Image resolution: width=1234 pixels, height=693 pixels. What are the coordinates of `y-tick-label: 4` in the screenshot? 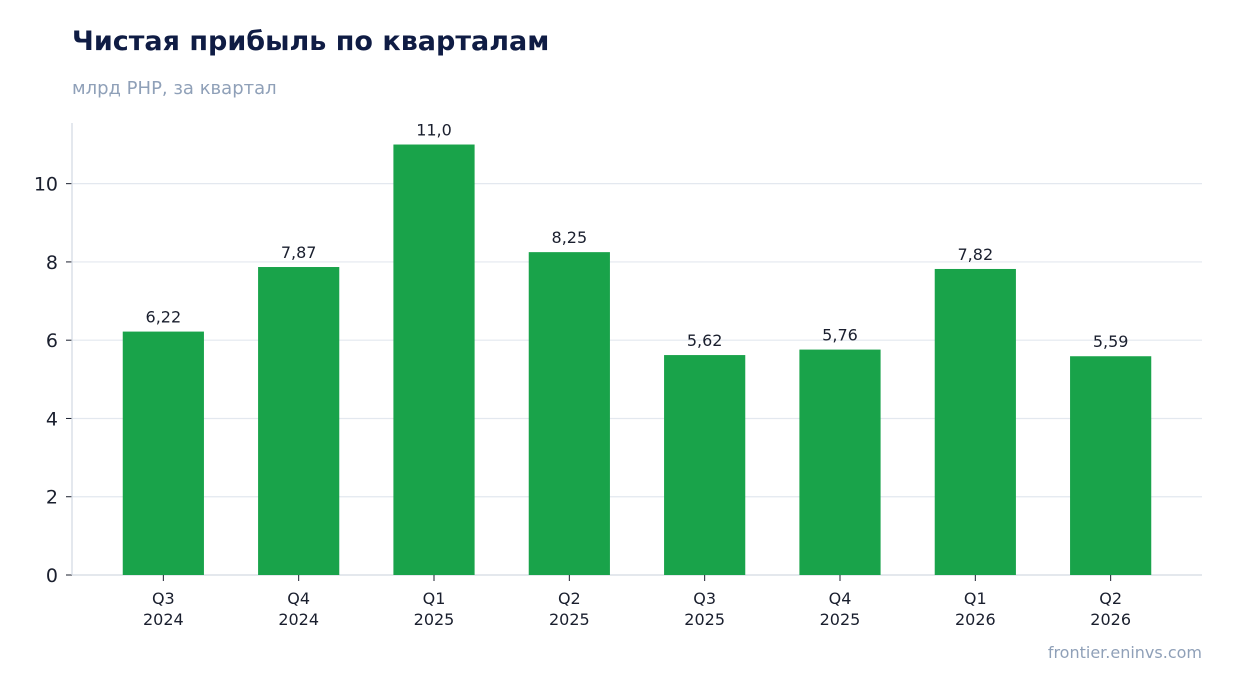 It's located at (52, 419).